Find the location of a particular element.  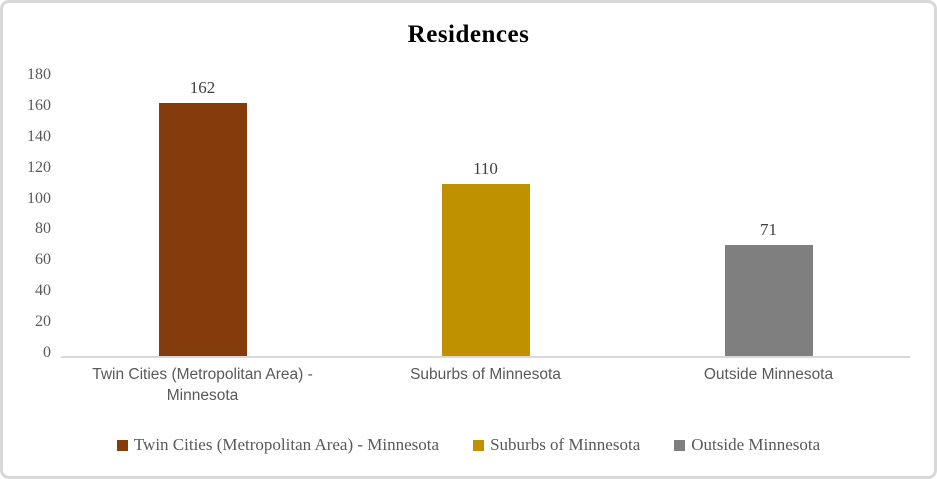

y-tick-label: 80 is located at coordinates (43, 229).